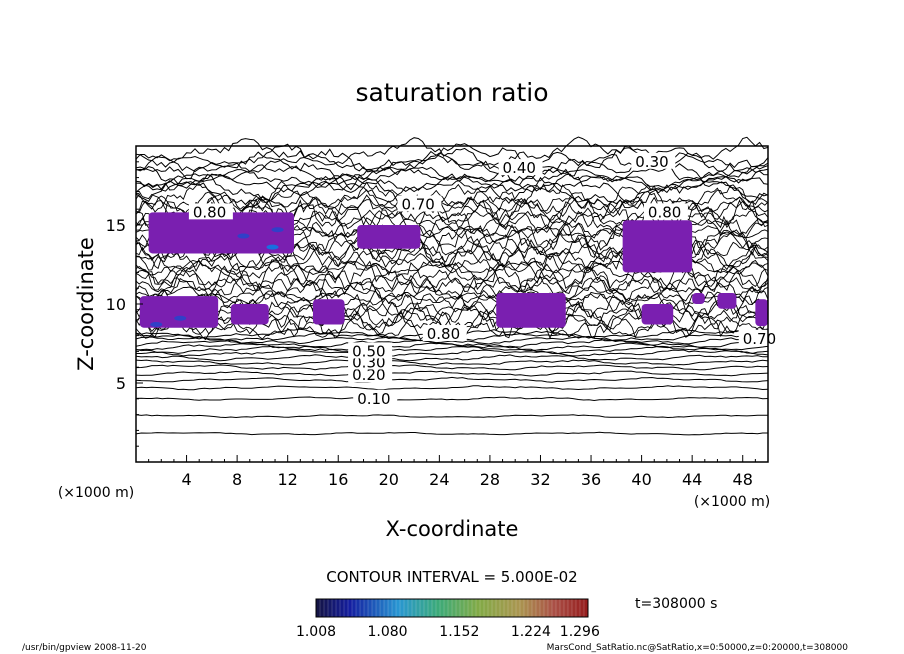 The width and height of the screenshot is (904, 654). What do you see at coordinates (86, 304) in the screenshot?
I see `y-axis-label: Z-coordinate` at bounding box center [86, 304].